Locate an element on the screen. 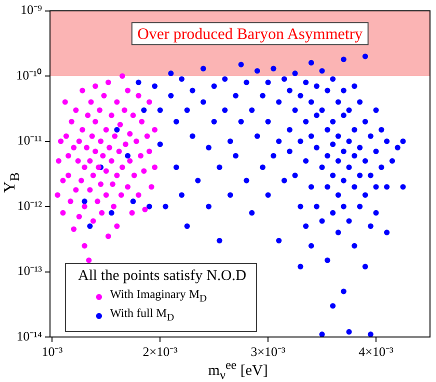 This screenshot has height=382, width=436. x-tick-label: 2×10⁻³ is located at coordinates (160, 352).